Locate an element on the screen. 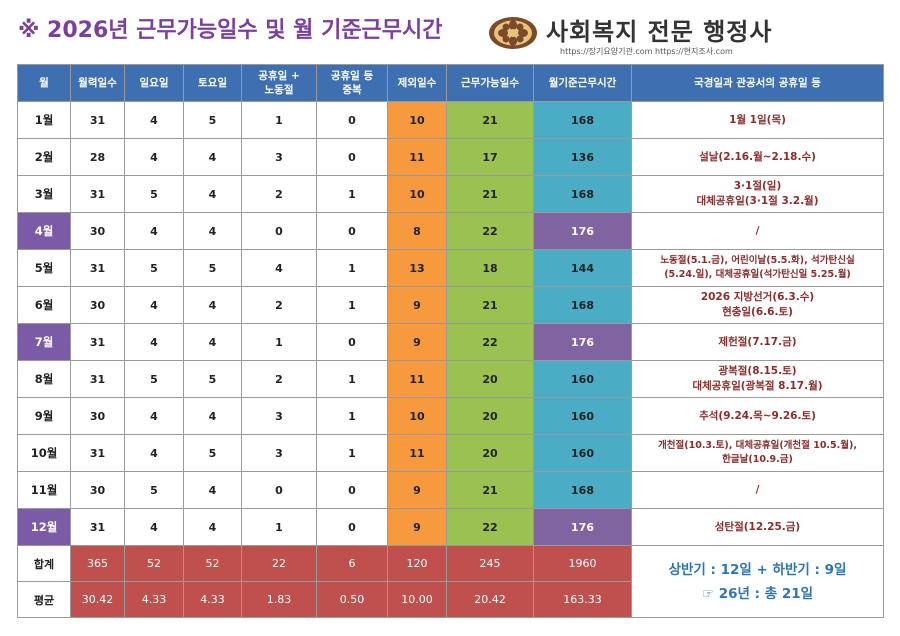 This screenshot has height=636, width=900. total-value: 245 is located at coordinates (490, 563).